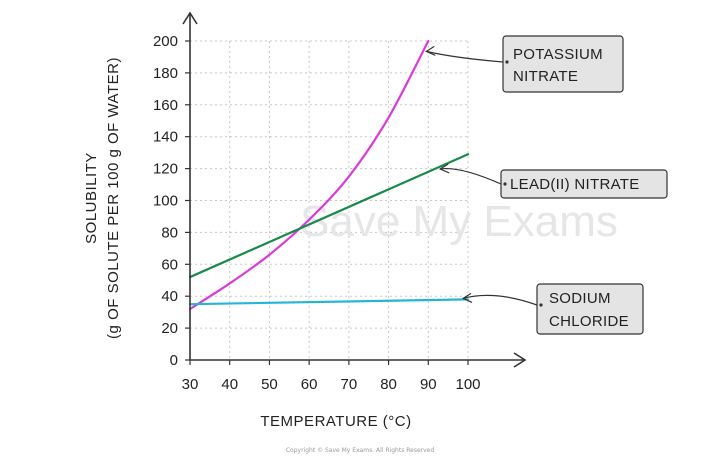 Image resolution: width=720 pixels, height=459 pixels. What do you see at coordinates (165, 201) in the screenshot?
I see `y-tick-label: 100` at bounding box center [165, 201].